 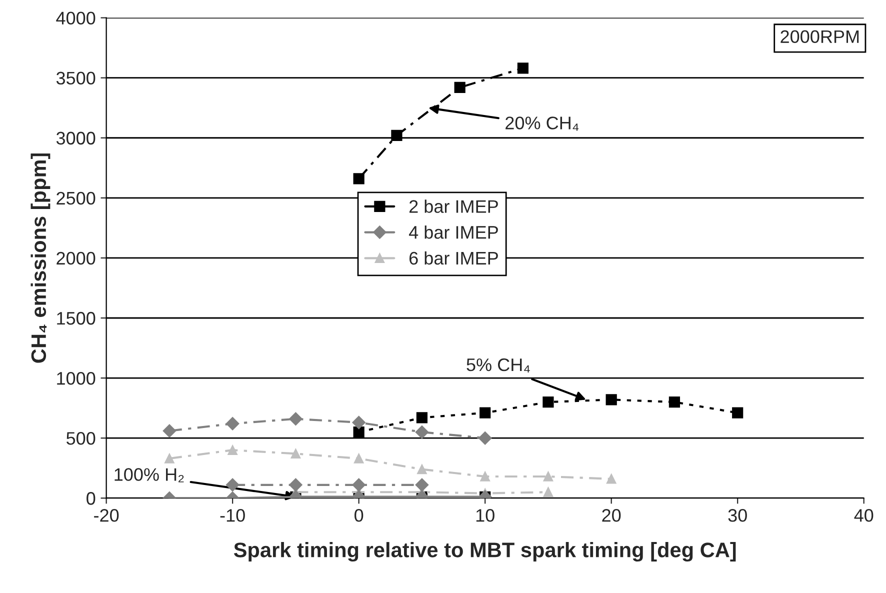 I want to click on x-tick-label: -10, so click(x=232, y=515).